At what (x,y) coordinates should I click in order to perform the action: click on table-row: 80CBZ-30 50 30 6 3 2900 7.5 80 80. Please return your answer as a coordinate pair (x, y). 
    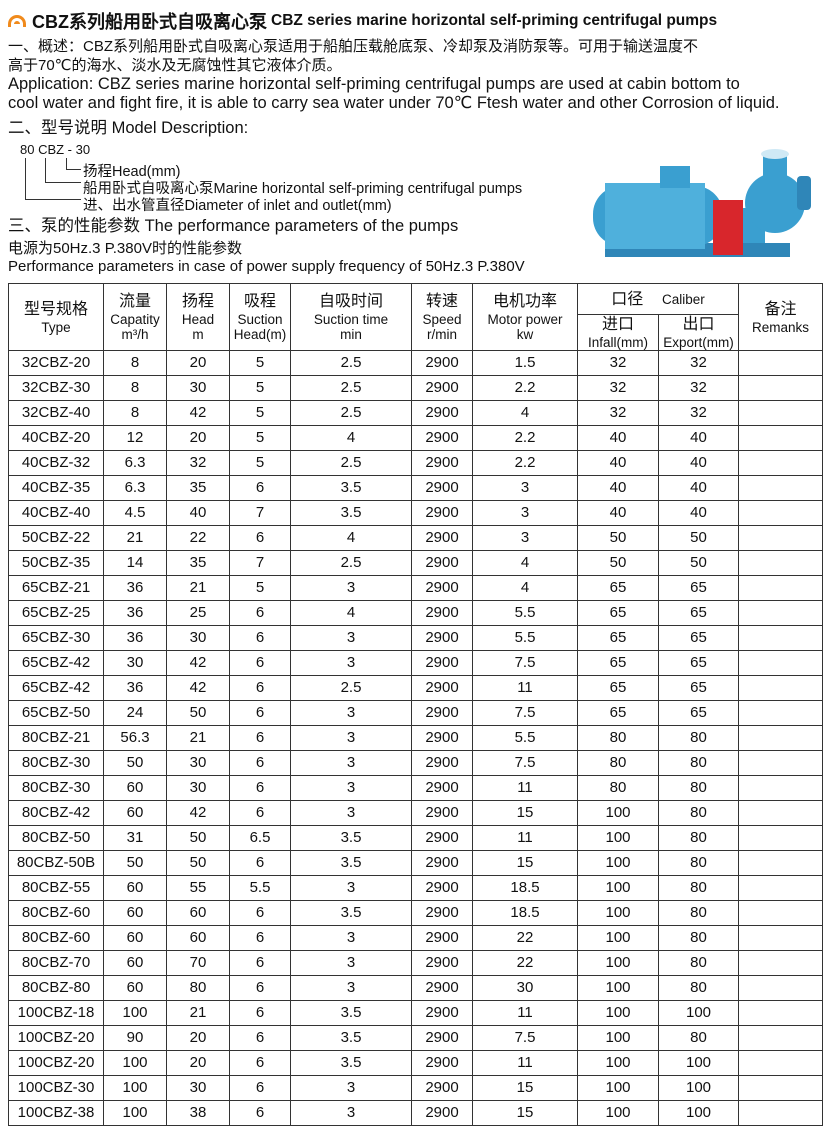
    Looking at the image, I should click on (415, 763).